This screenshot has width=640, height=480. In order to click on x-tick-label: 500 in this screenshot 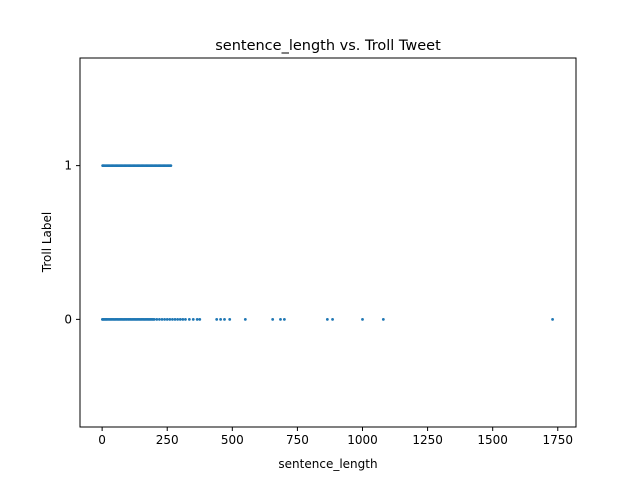, I will do `click(232, 440)`.